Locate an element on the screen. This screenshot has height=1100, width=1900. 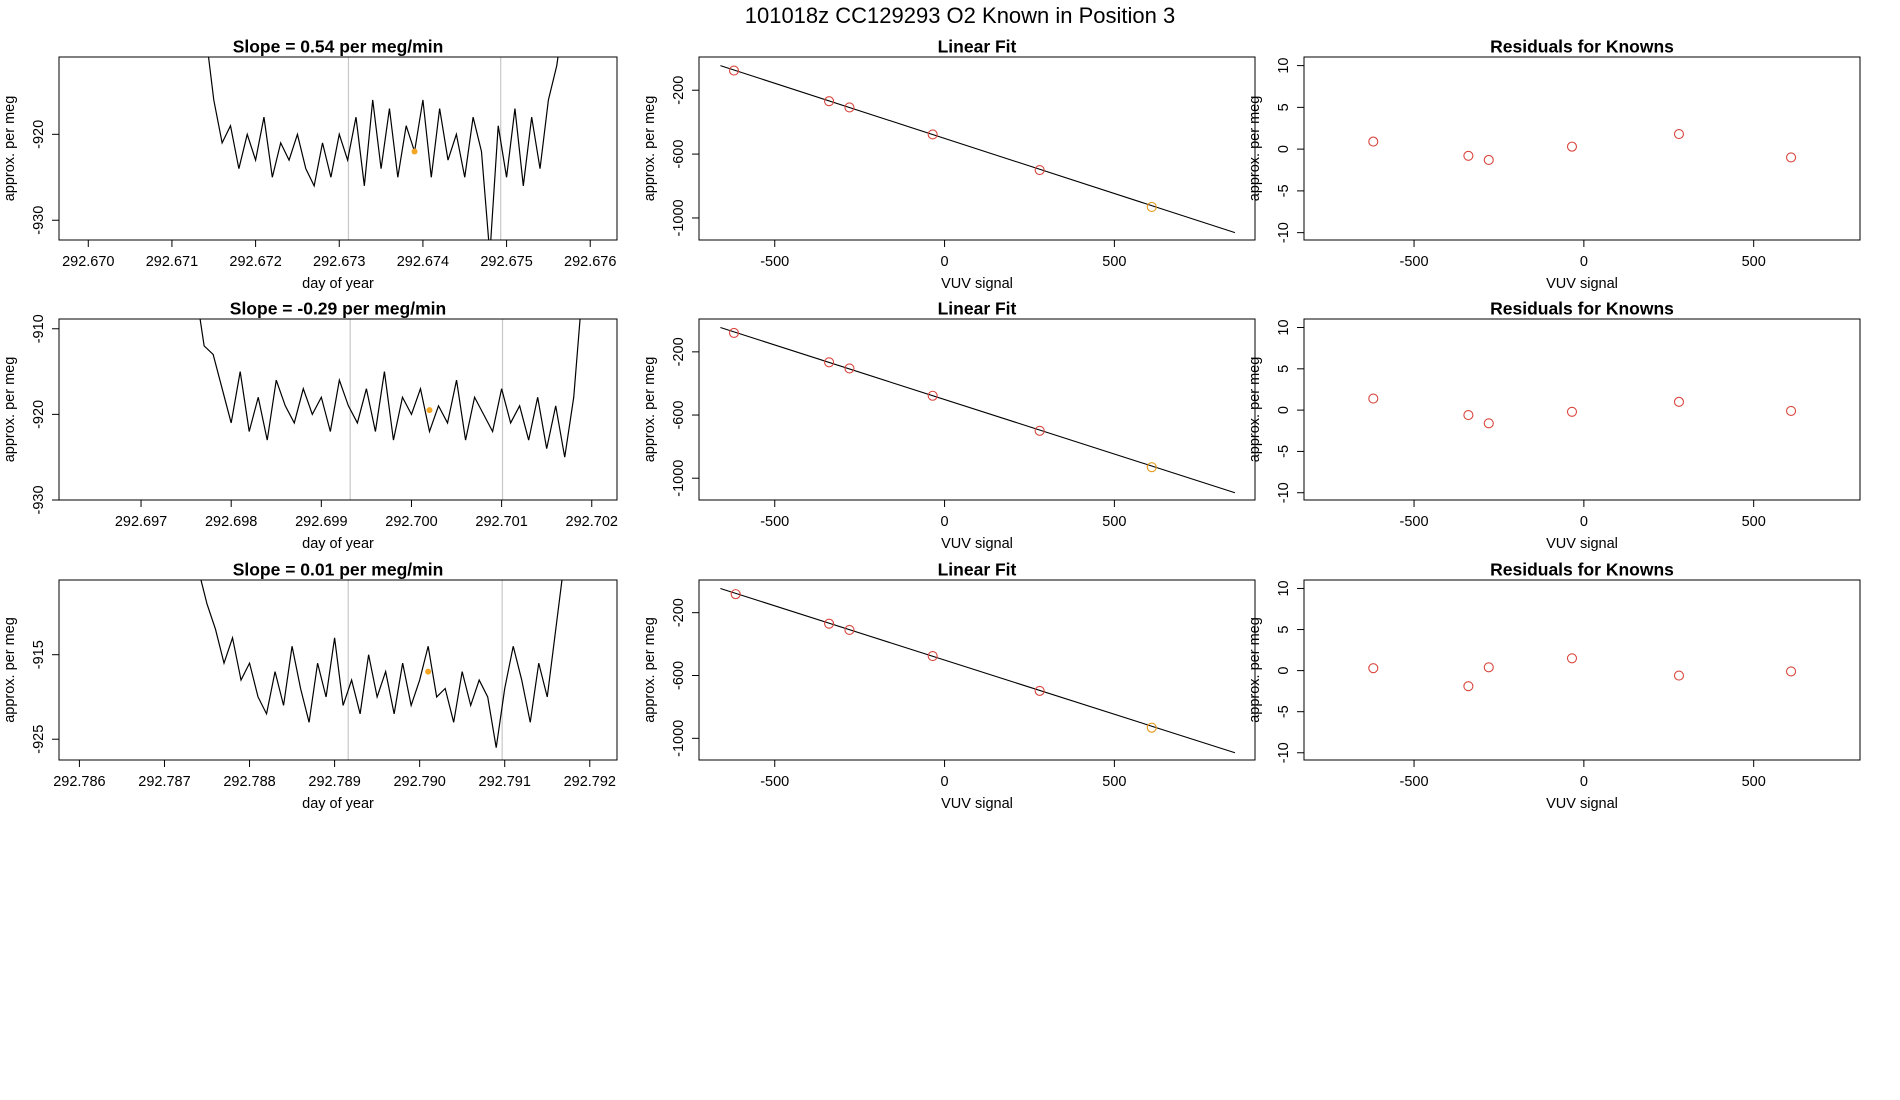
y-tick-label: -925 is located at coordinates (39, 739).